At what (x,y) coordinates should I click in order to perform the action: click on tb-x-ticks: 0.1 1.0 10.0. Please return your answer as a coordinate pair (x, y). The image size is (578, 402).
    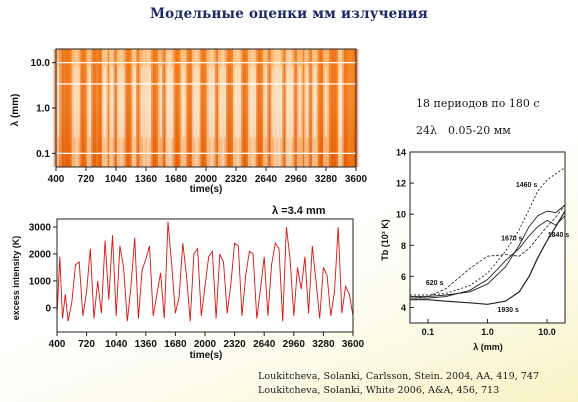
    Looking at the image, I should click on (489, 328).